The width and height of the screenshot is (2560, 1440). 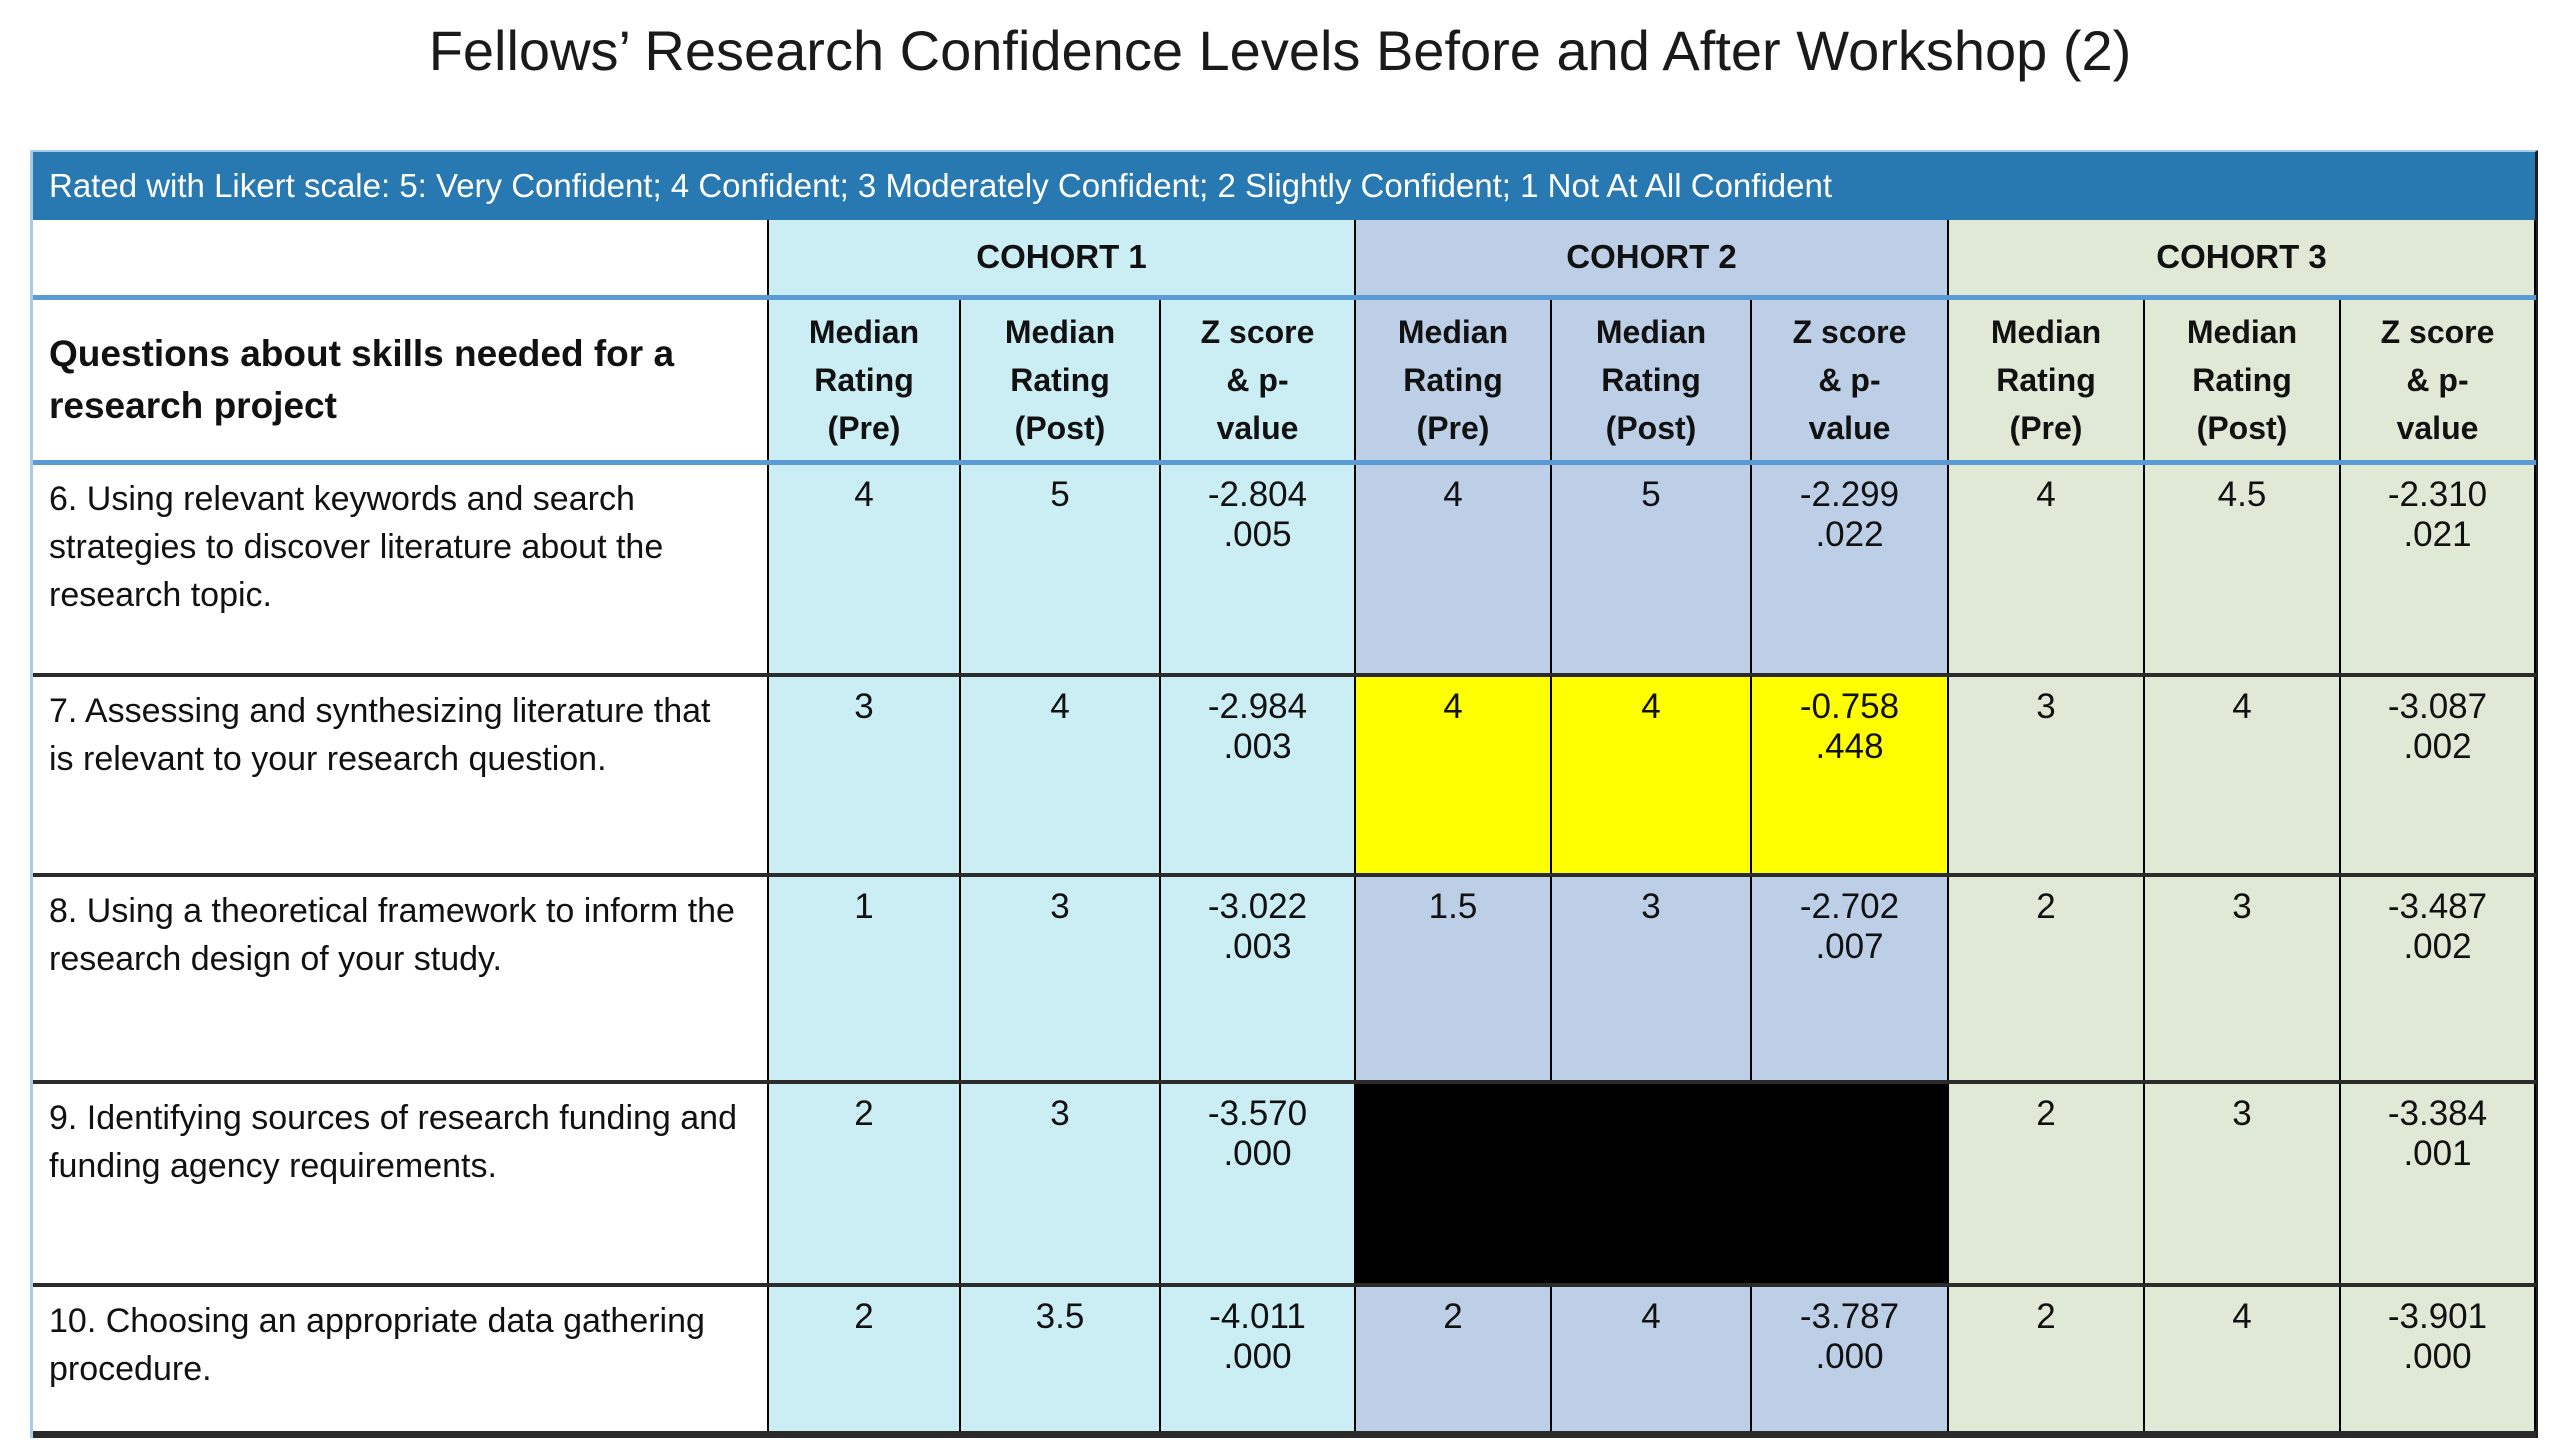 What do you see at coordinates (1257, 774) in the screenshot?
I see `q7-c1-zscore: -2.984 .003` at bounding box center [1257, 774].